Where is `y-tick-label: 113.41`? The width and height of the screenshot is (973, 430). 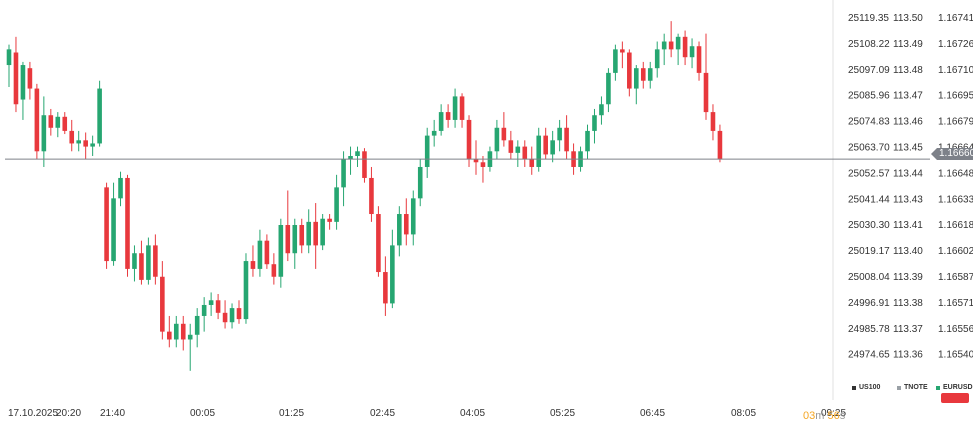 y-tick-label: 113.41 is located at coordinates (908, 225).